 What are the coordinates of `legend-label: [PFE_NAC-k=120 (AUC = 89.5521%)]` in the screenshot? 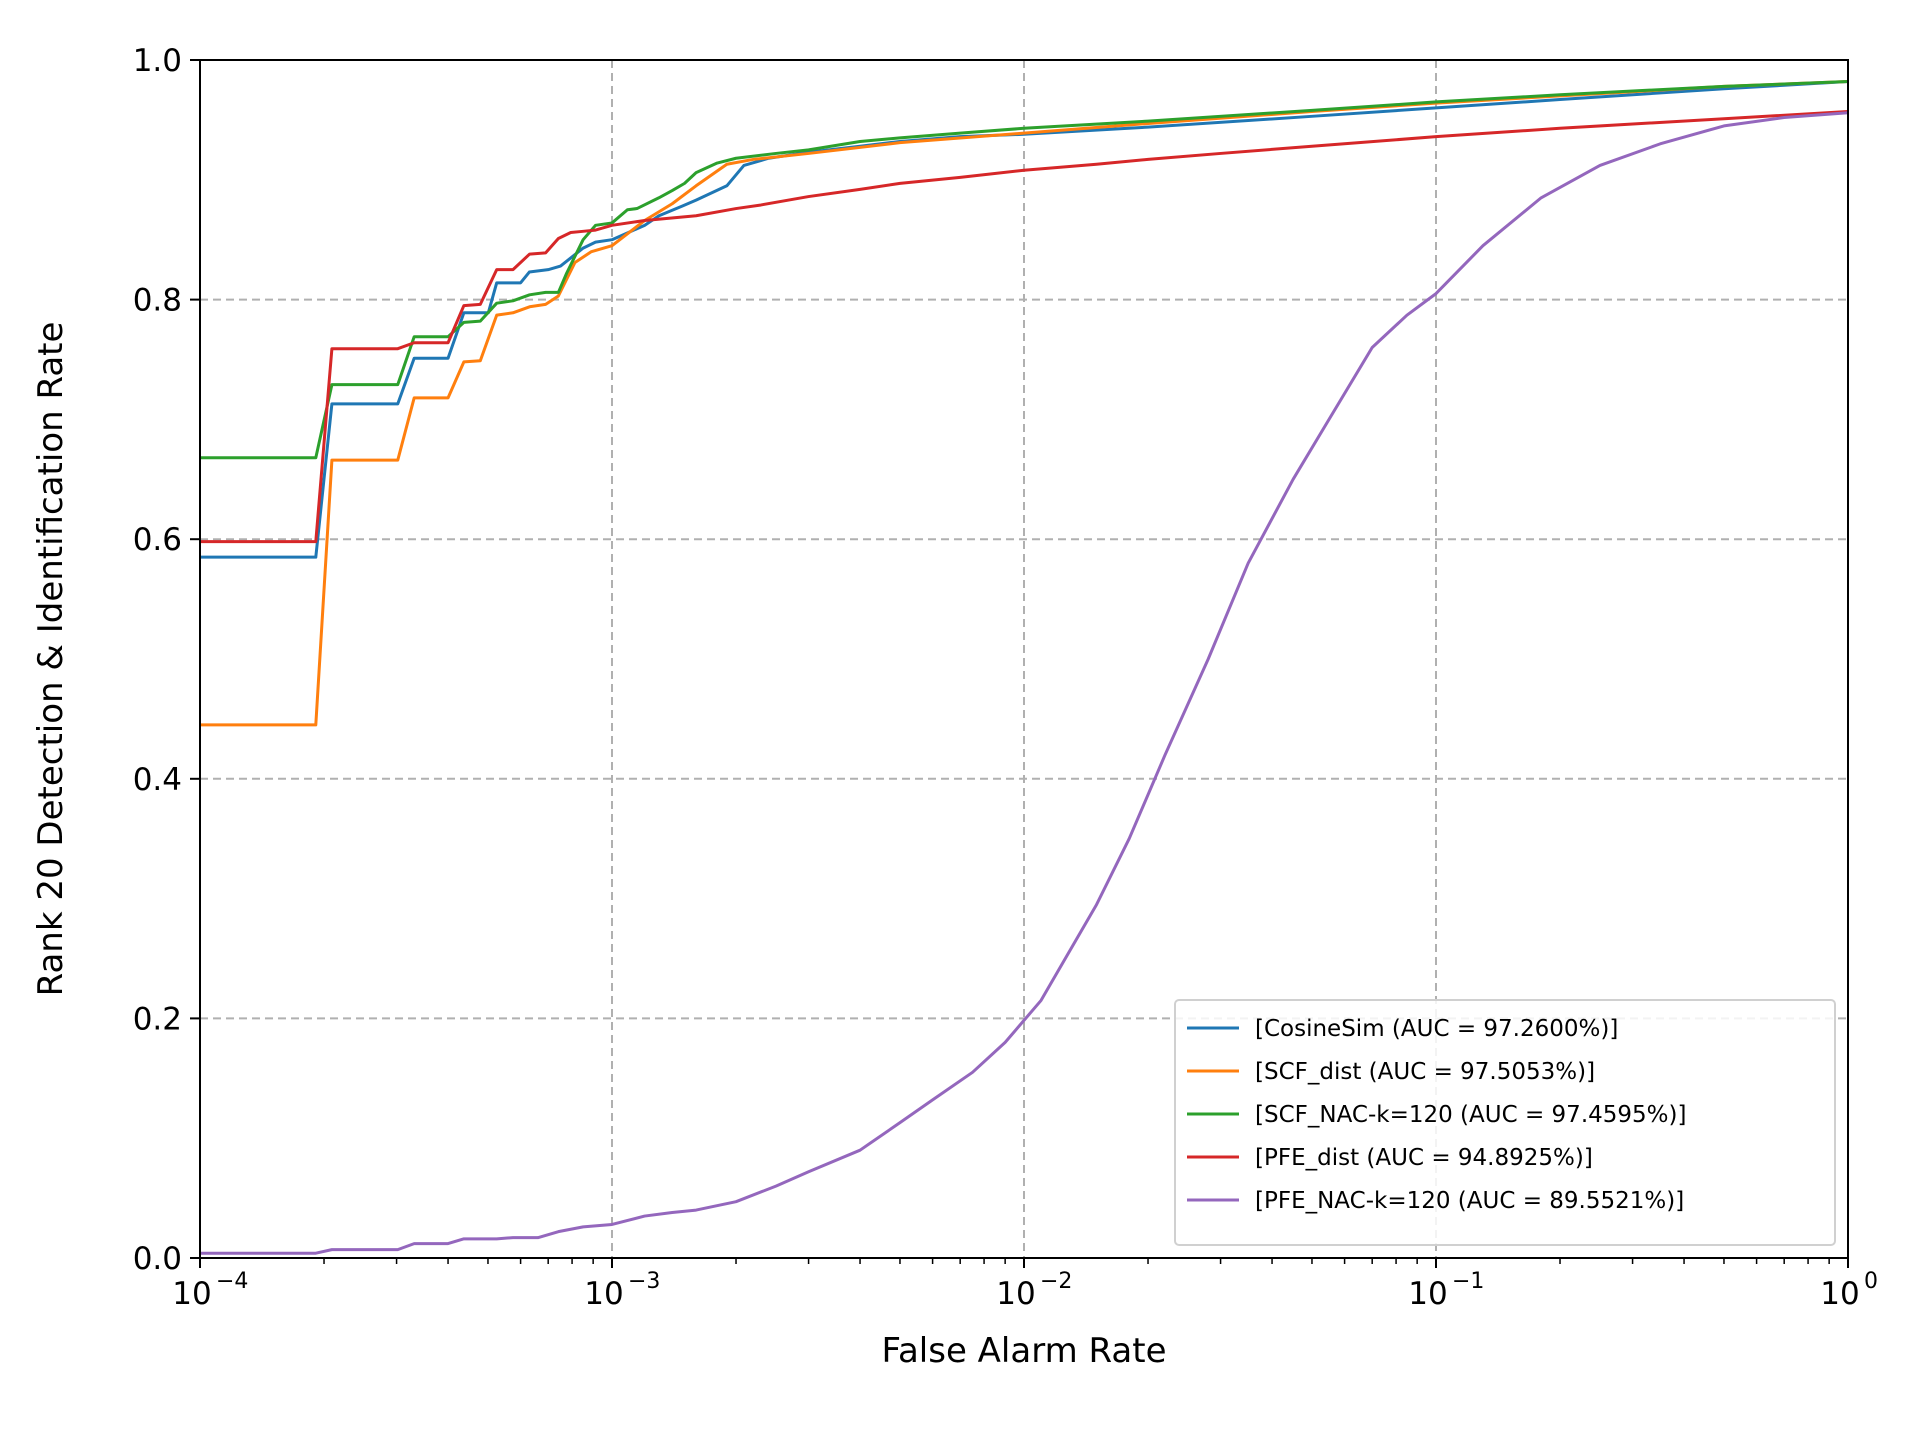 It's located at (1469, 1201).